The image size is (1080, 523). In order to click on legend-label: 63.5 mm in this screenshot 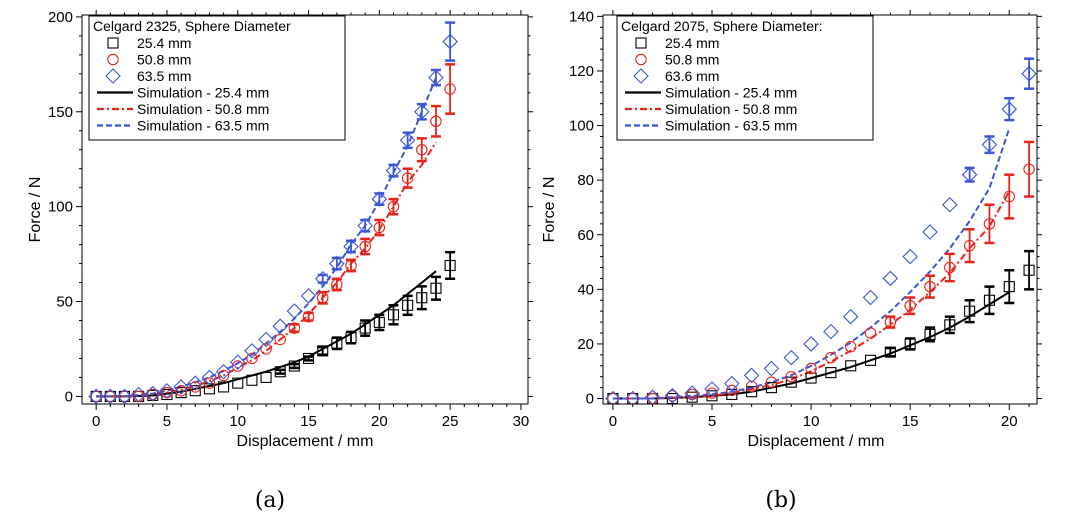, I will do `click(164, 76)`.